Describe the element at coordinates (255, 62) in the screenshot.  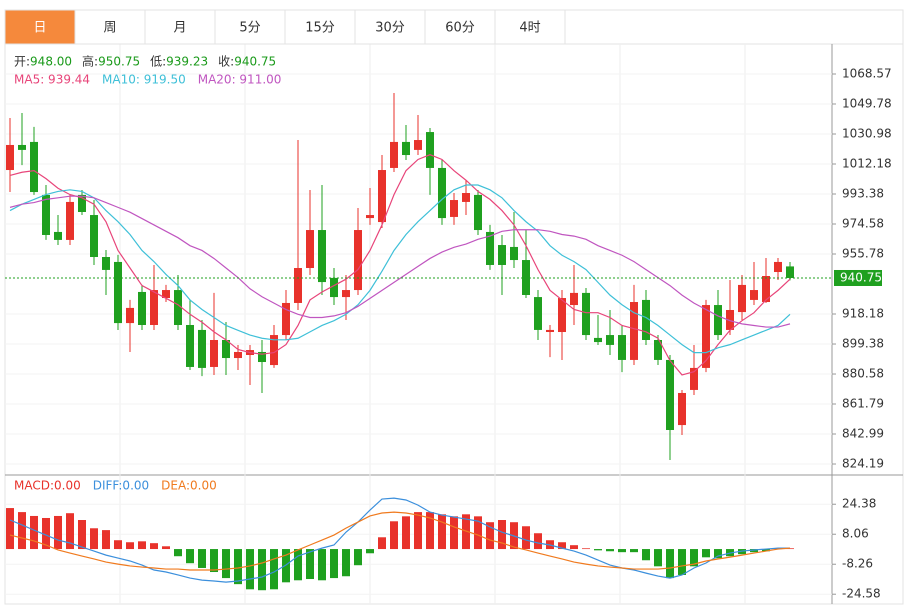
I see `info-value: 940.75` at that location.